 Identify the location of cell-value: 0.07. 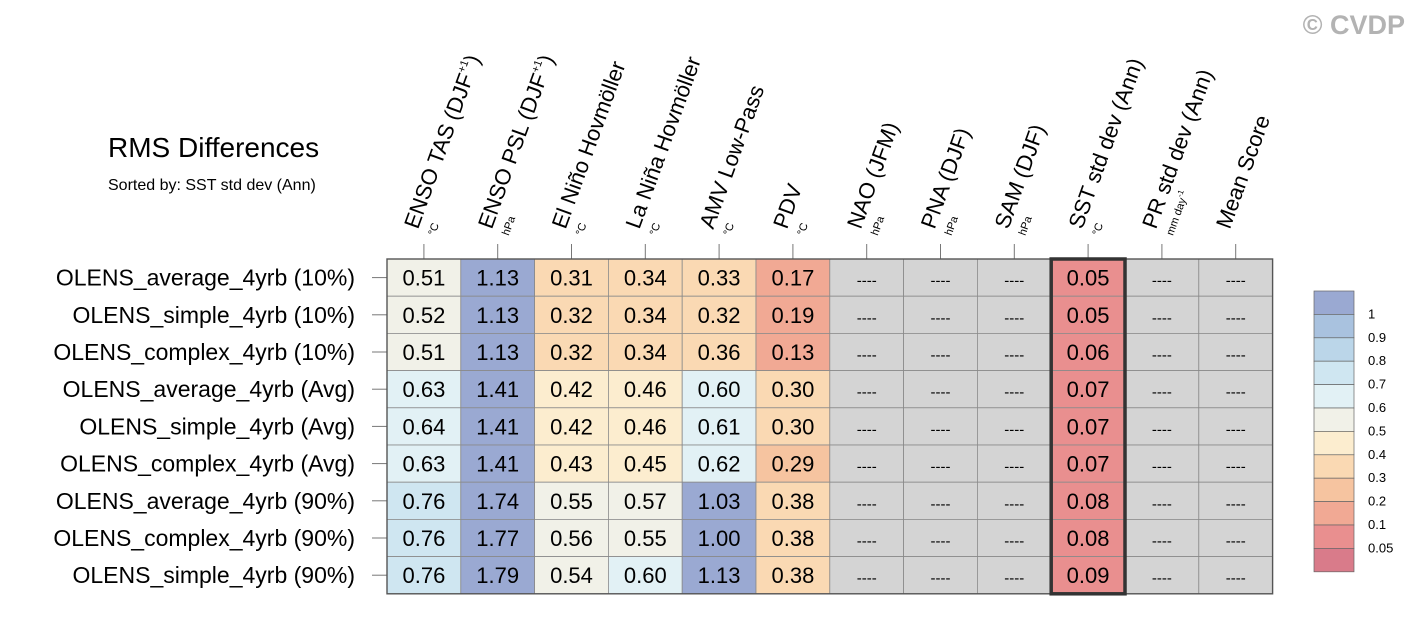
(1088, 426).